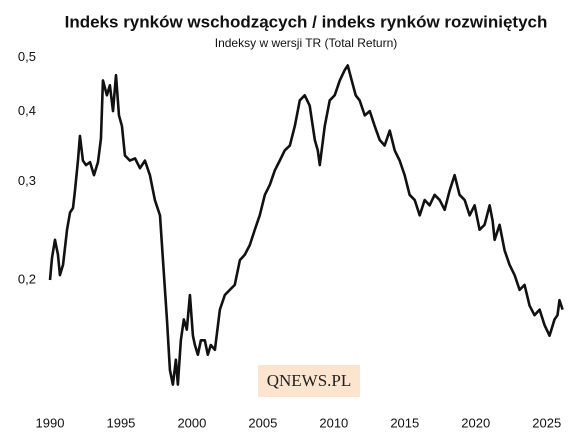 This screenshot has width=586, height=443. Describe the element at coordinates (475, 422) in the screenshot. I see `x-tick-label: 2020` at that location.